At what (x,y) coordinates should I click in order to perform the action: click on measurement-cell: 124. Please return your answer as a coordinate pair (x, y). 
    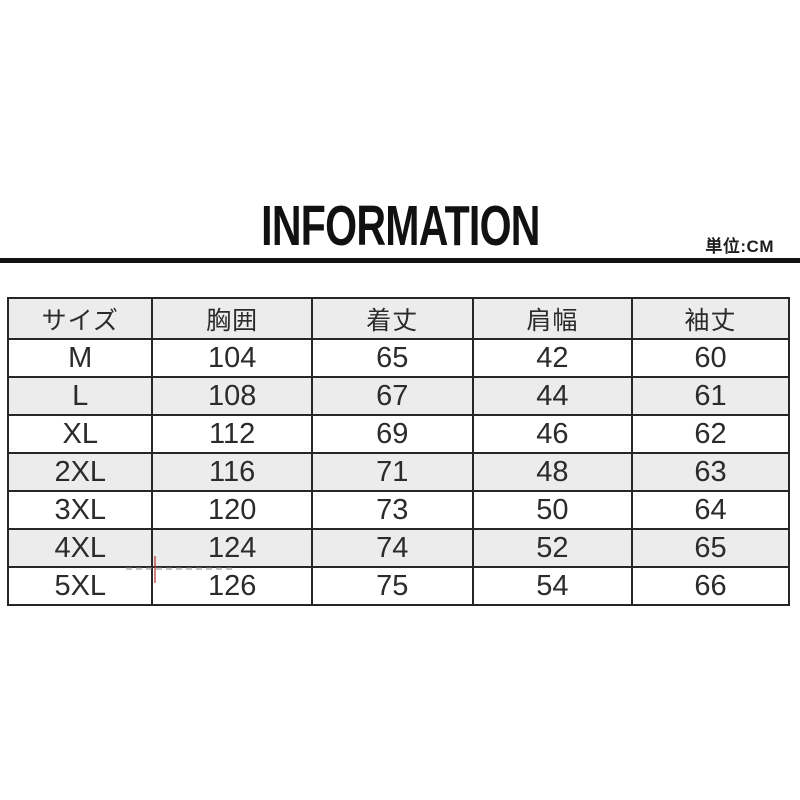
    Looking at the image, I should click on (232, 548).